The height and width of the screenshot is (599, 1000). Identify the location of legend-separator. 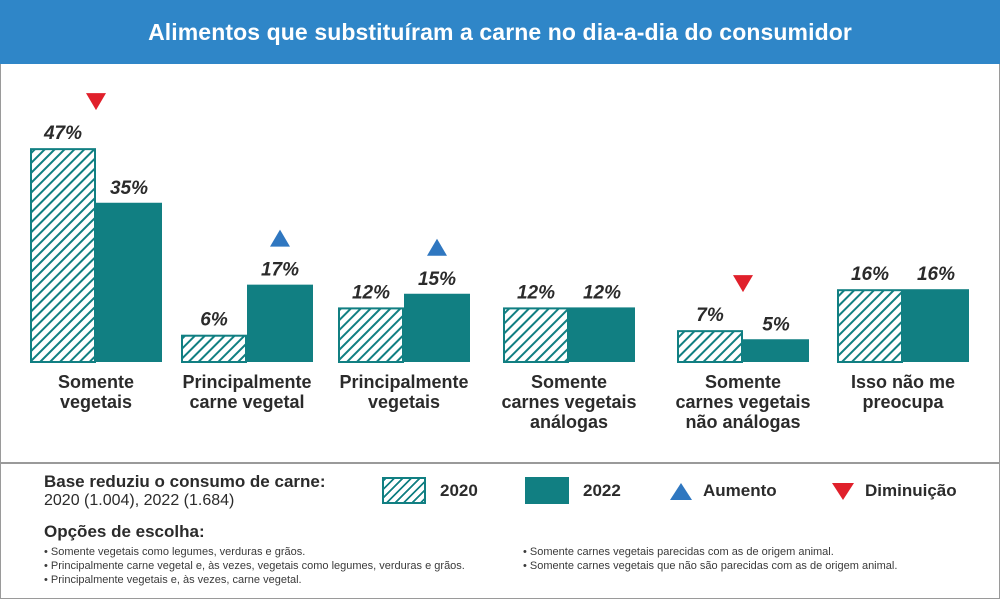
(500, 463).